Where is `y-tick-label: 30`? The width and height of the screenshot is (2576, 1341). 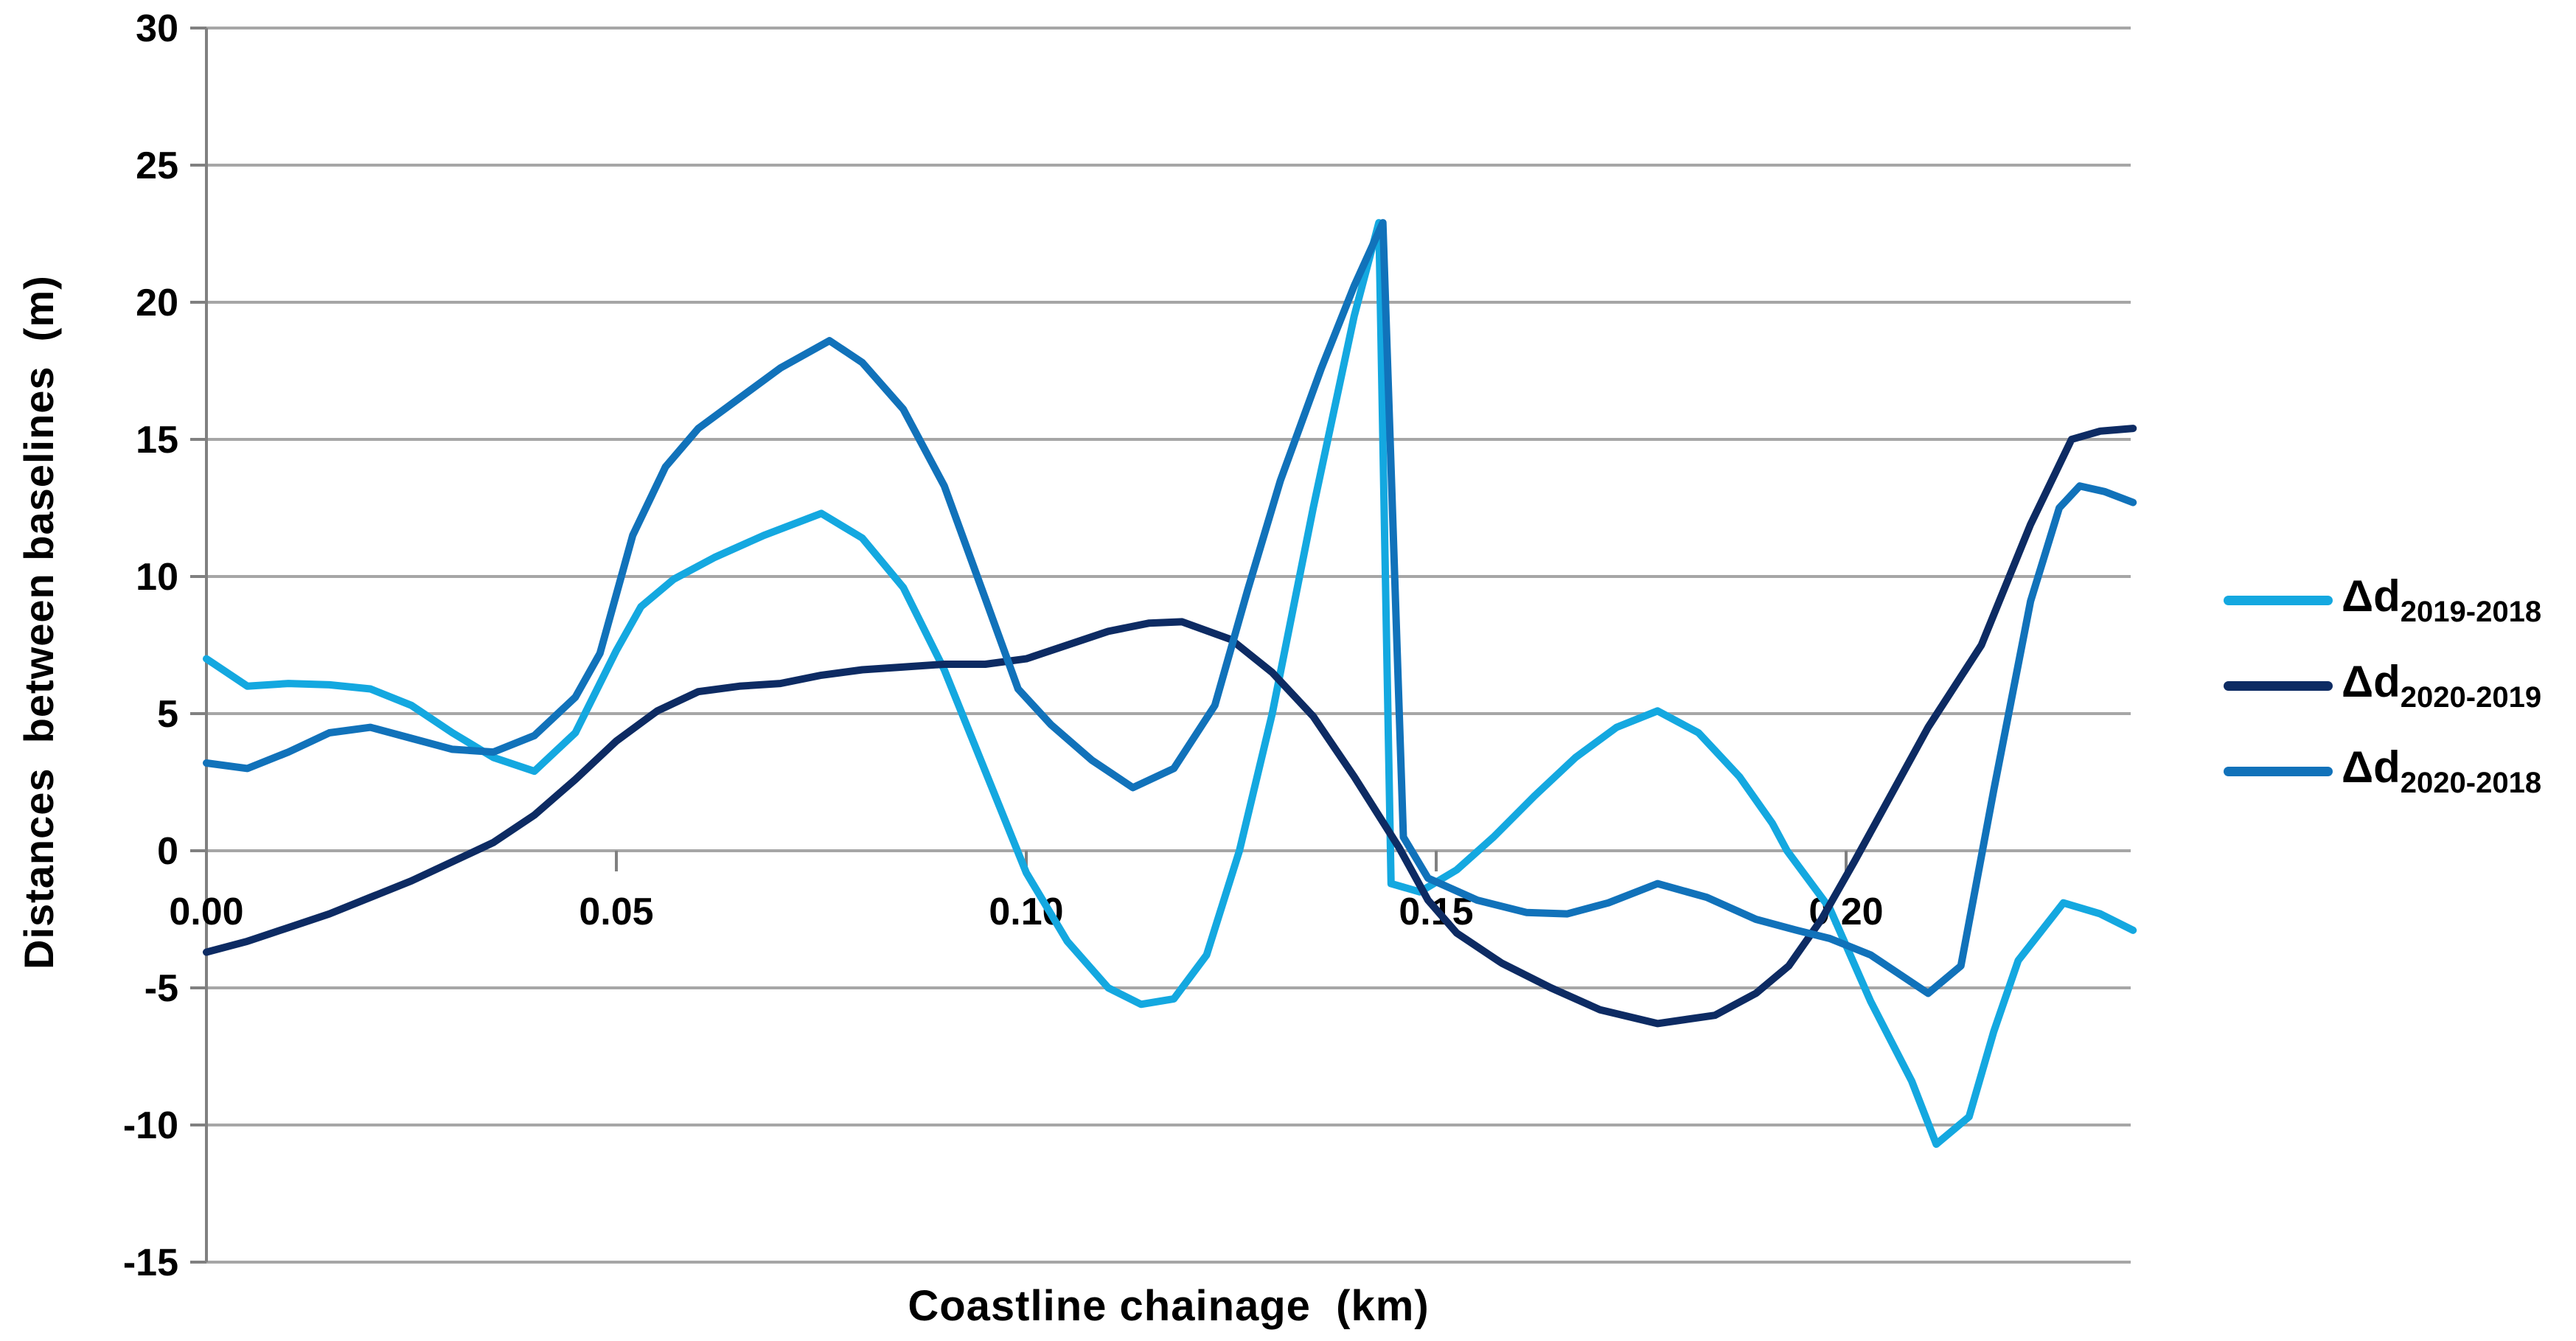 y-tick-label: 30 is located at coordinates (157, 28).